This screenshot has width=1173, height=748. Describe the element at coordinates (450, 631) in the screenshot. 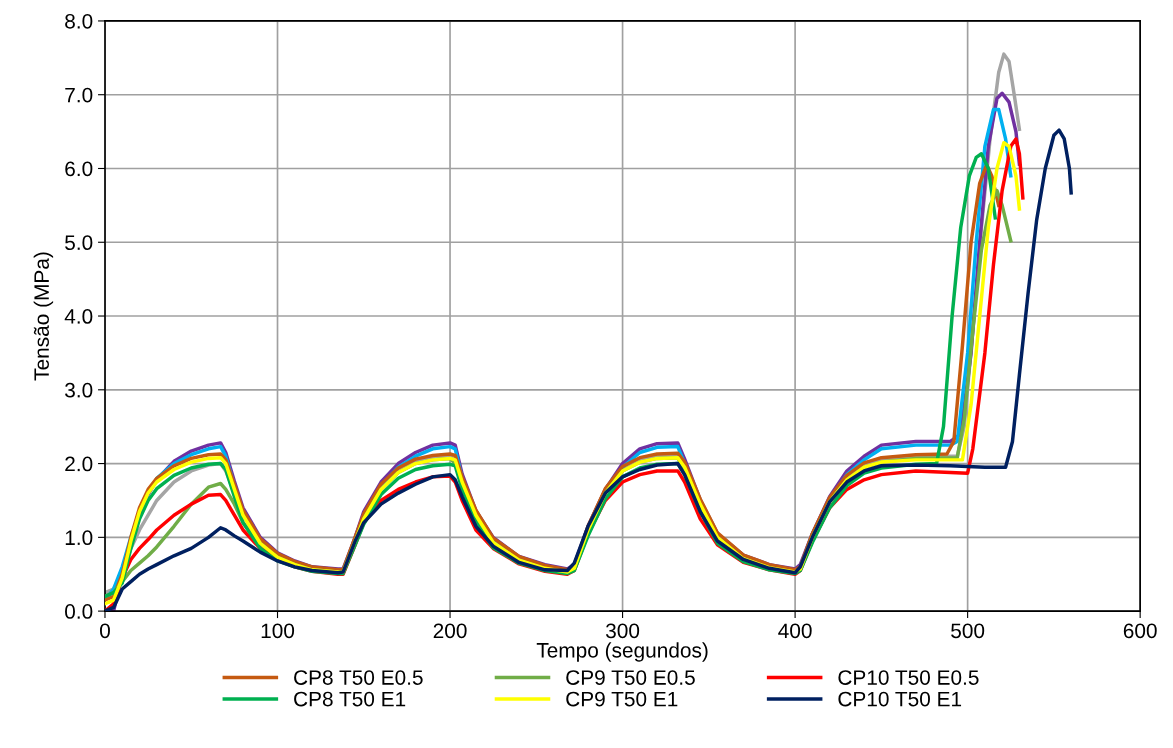

I see `x-tick-label: 200` at that location.